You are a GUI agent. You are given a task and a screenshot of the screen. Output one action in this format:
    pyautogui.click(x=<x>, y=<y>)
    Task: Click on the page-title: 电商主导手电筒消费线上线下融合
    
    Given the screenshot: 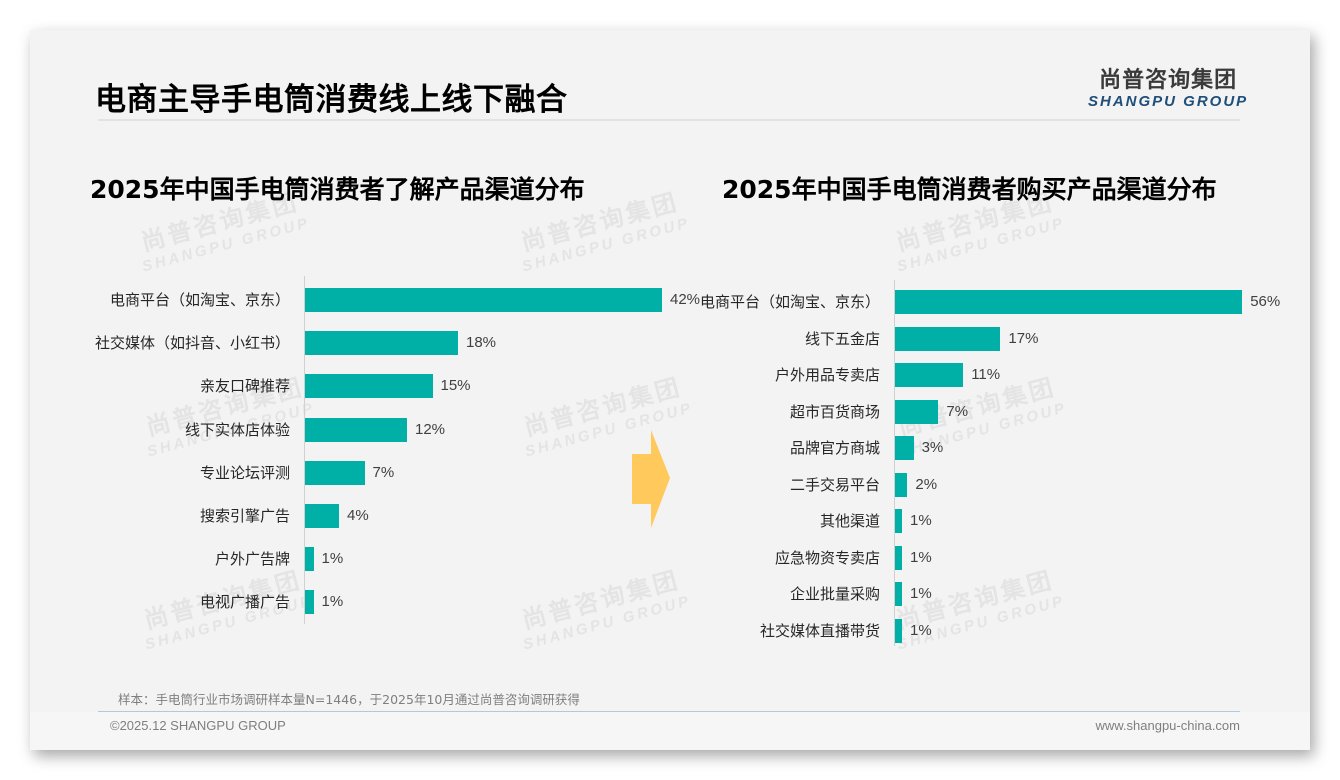 What is the action you would take?
    pyautogui.click(x=331, y=100)
    